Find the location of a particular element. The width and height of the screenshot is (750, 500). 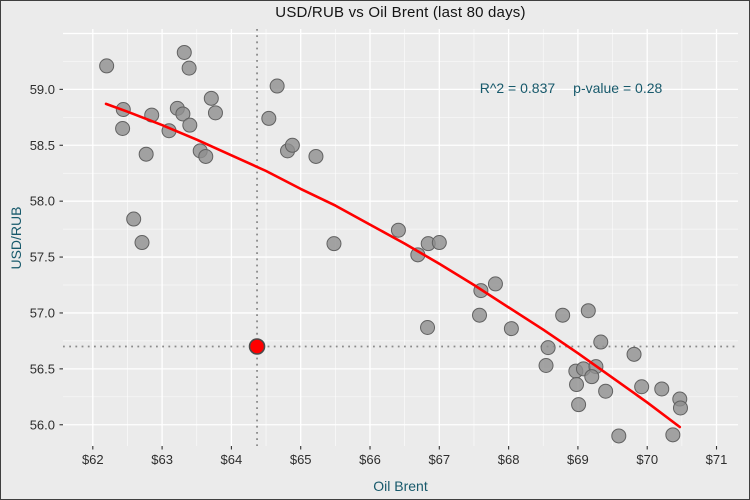

highlighted-point is located at coordinates (257, 346).